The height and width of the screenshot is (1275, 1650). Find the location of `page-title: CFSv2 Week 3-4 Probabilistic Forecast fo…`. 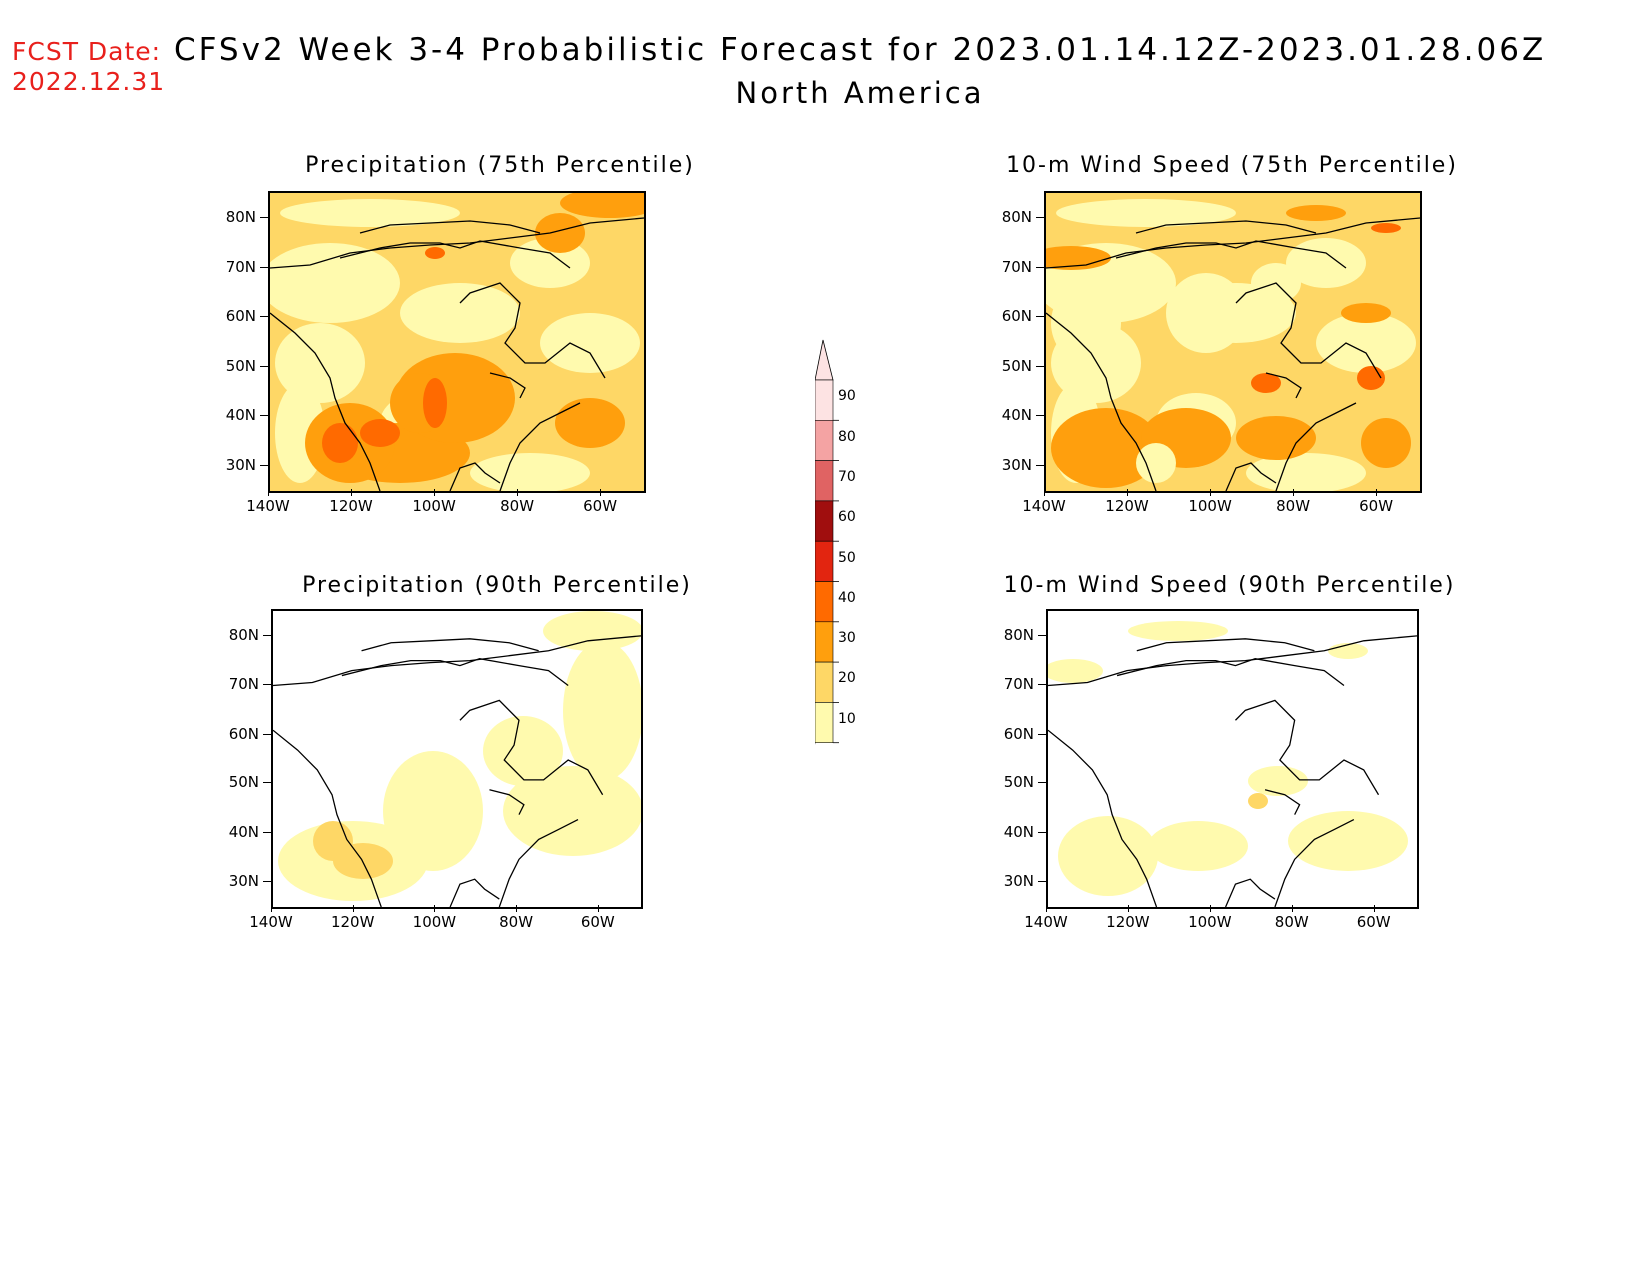

page-title: CFSv2 Week 3-4 Probabilistic Forecast fo… is located at coordinates (860, 50).